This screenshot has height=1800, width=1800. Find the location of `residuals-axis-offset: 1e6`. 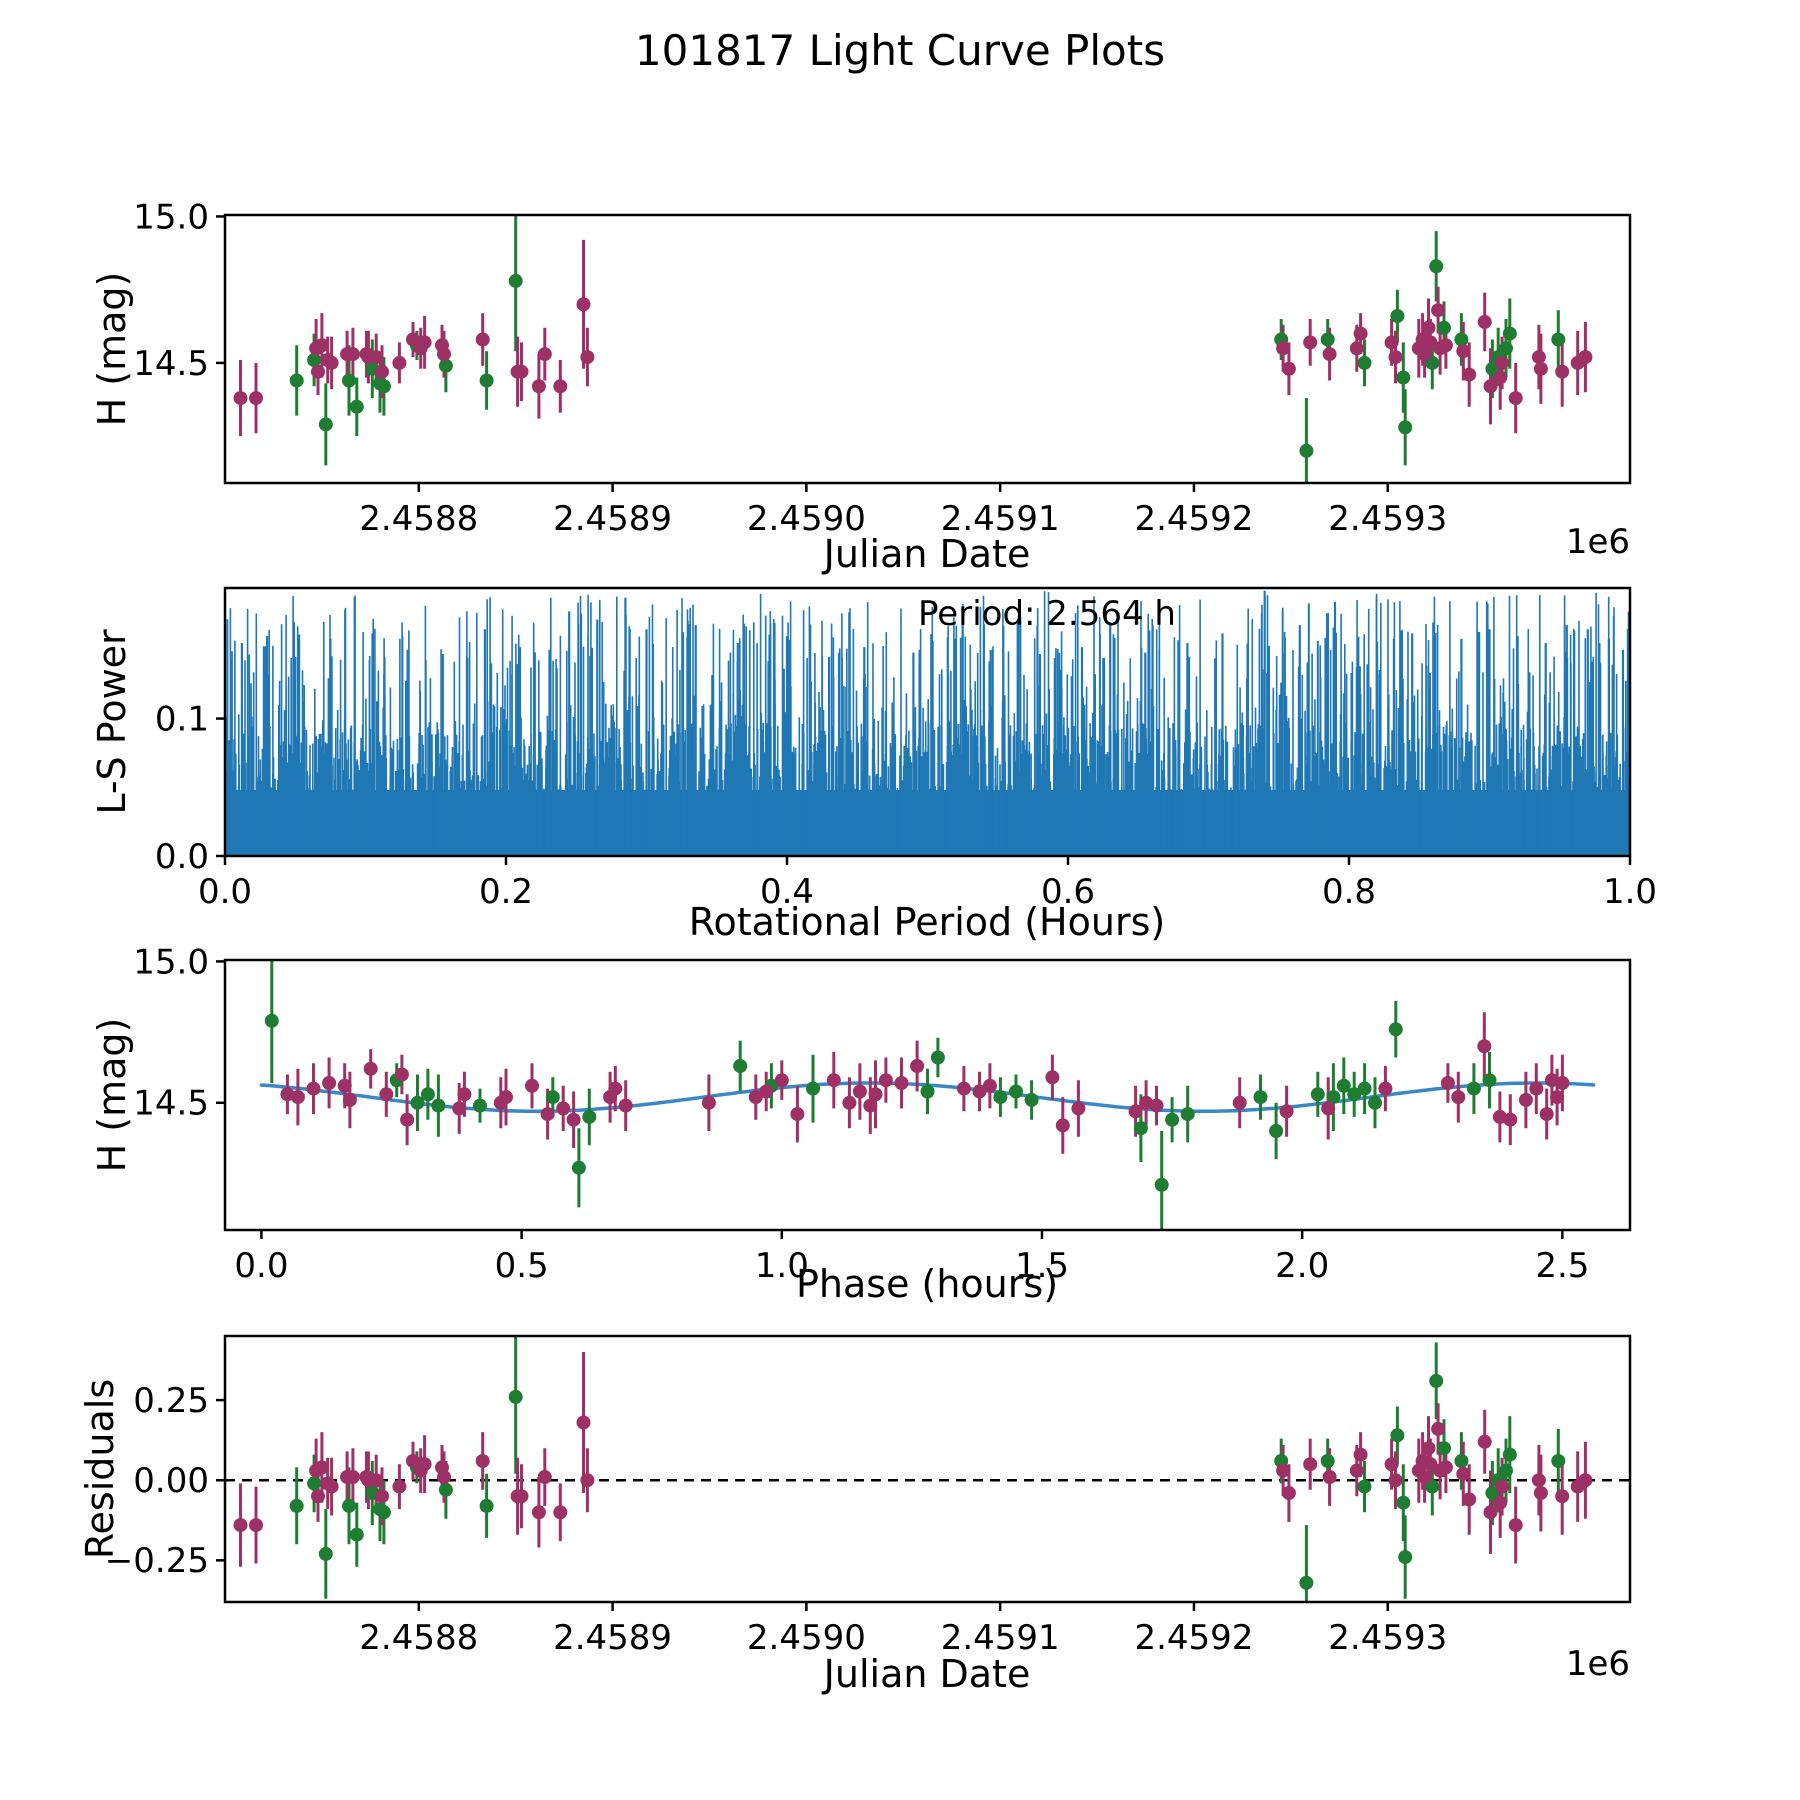

residuals-axis-offset: 1e6 is located at coordinates (1597, 1664).